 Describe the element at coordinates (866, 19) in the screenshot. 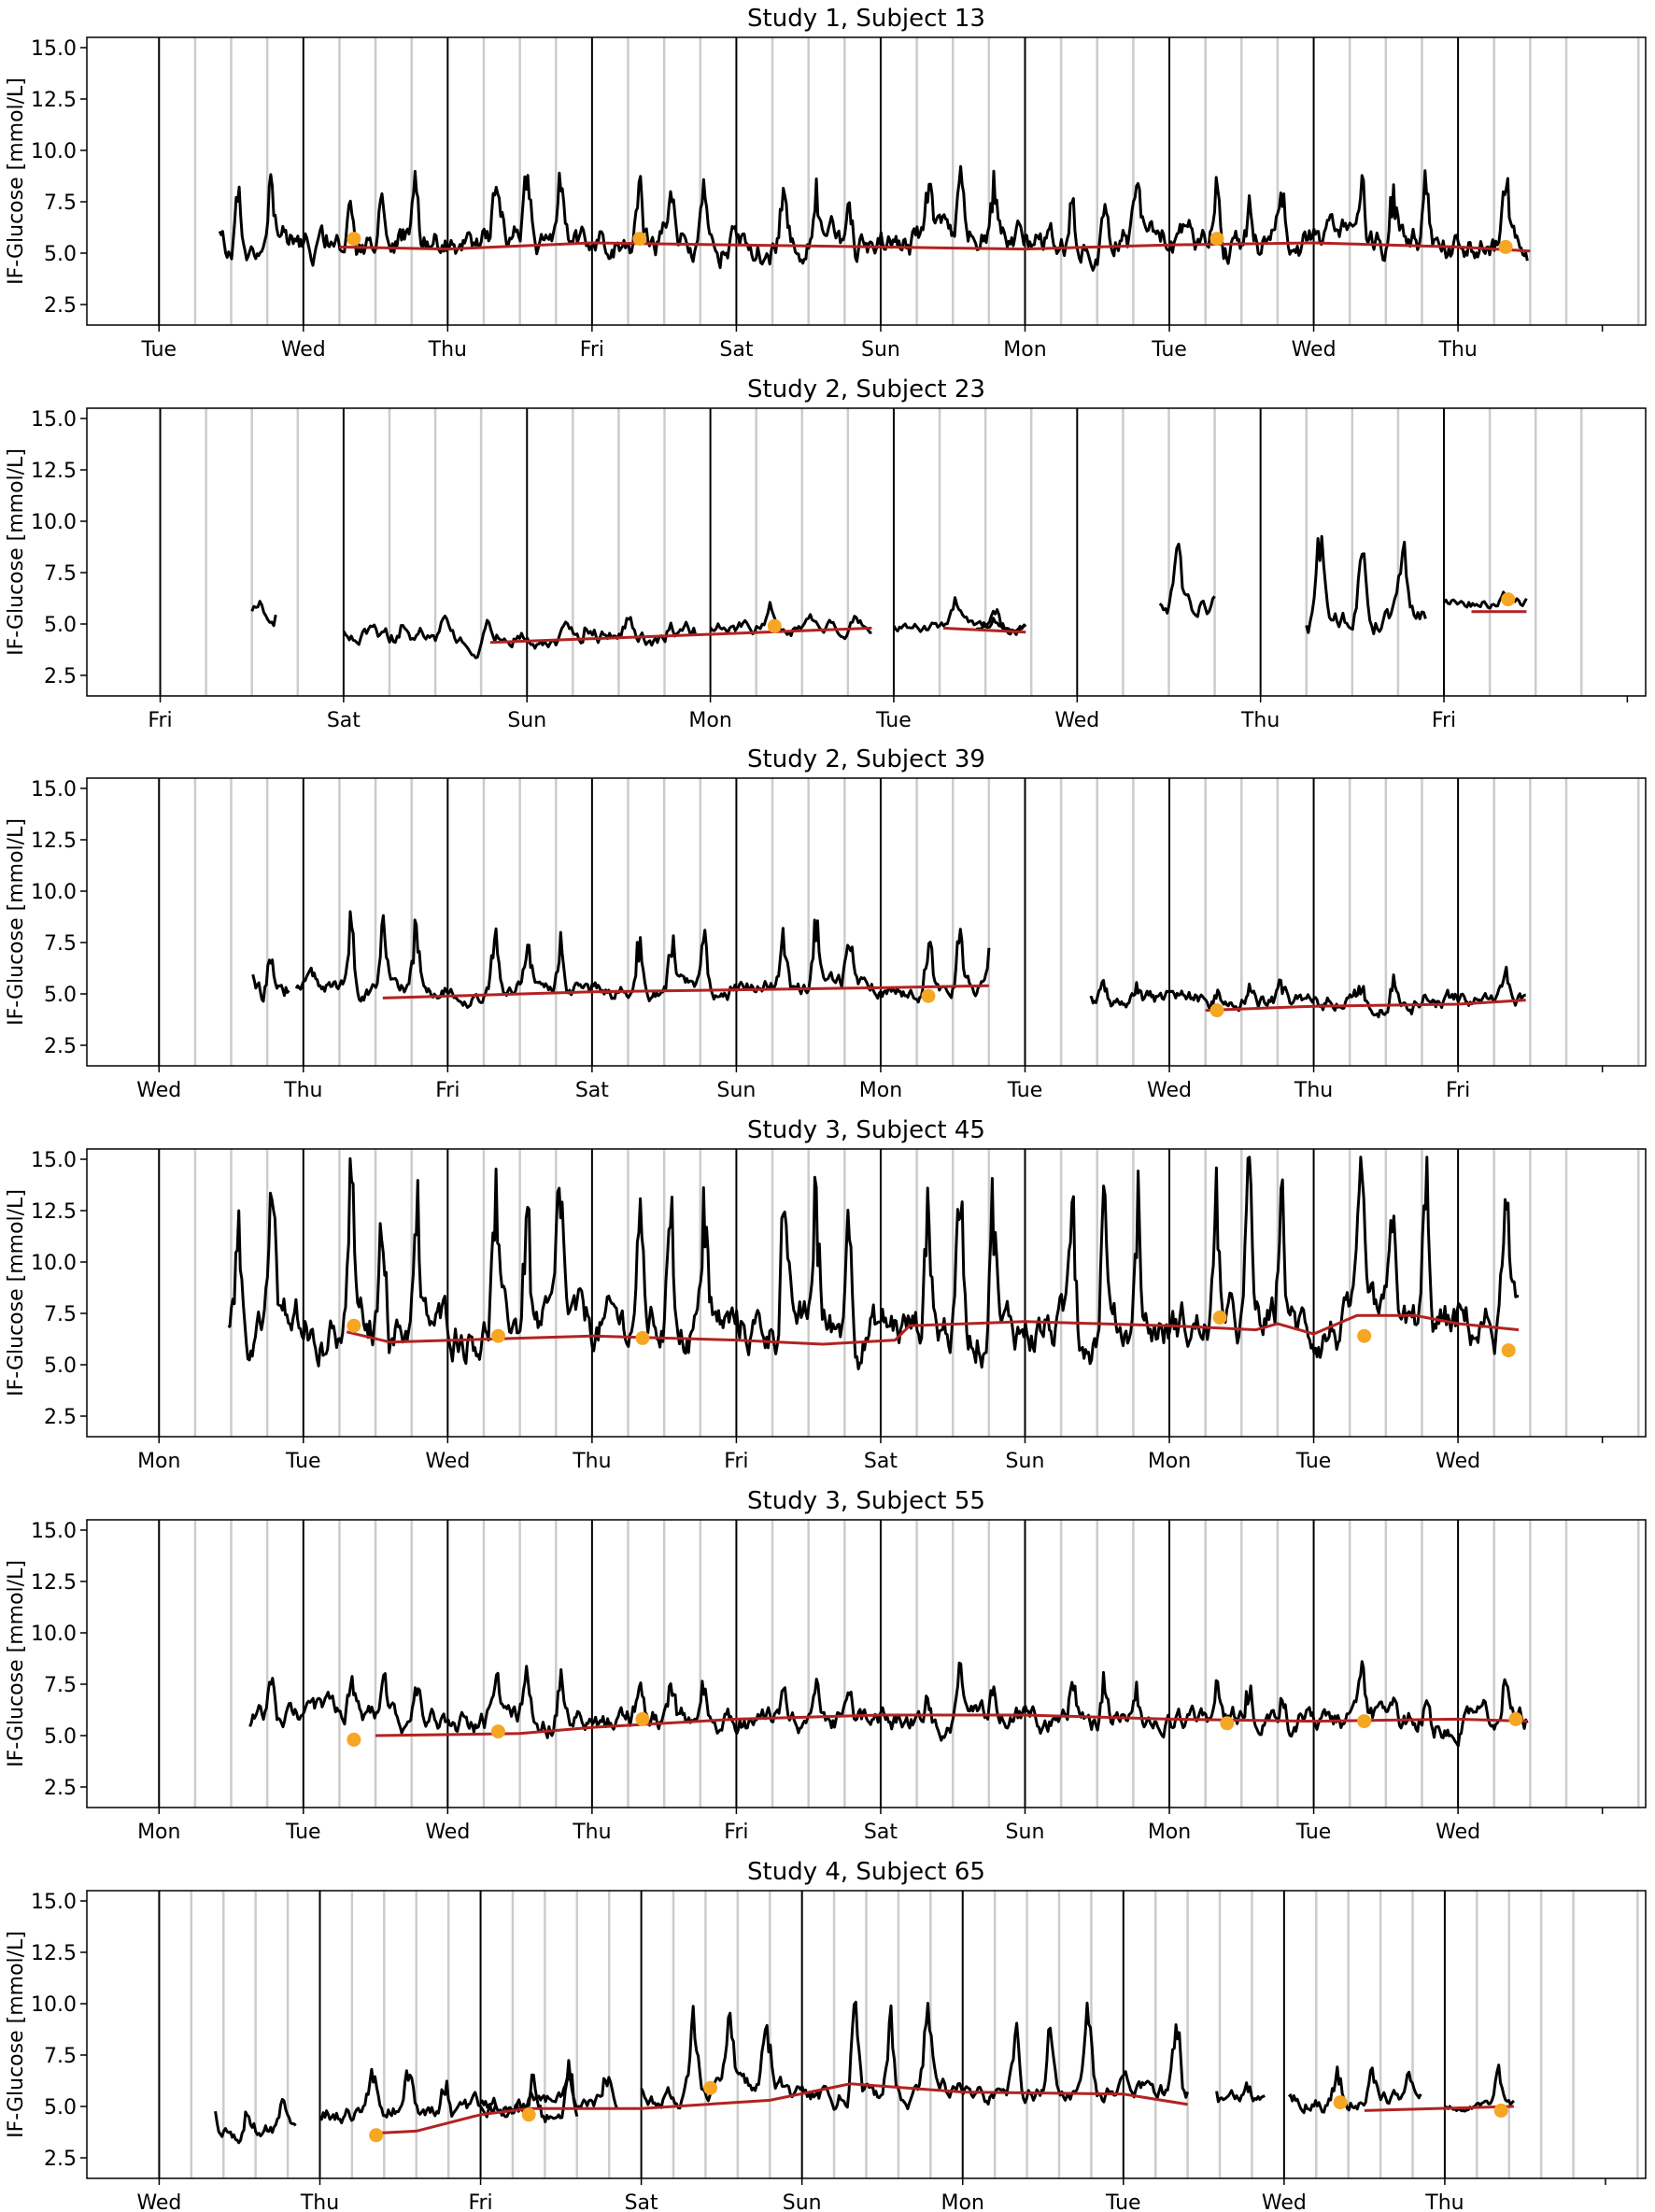

I see `chart-title: Study 1, Subject 13` at that location.